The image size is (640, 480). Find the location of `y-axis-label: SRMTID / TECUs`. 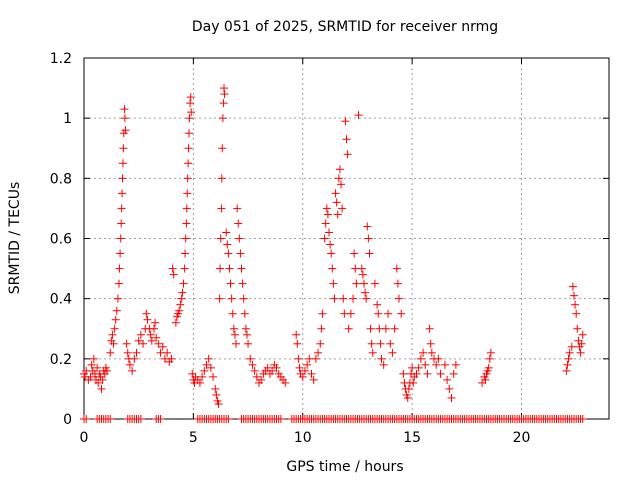

y-axis-label: SRMTID / TECUs is located at coordinates (15, 238).